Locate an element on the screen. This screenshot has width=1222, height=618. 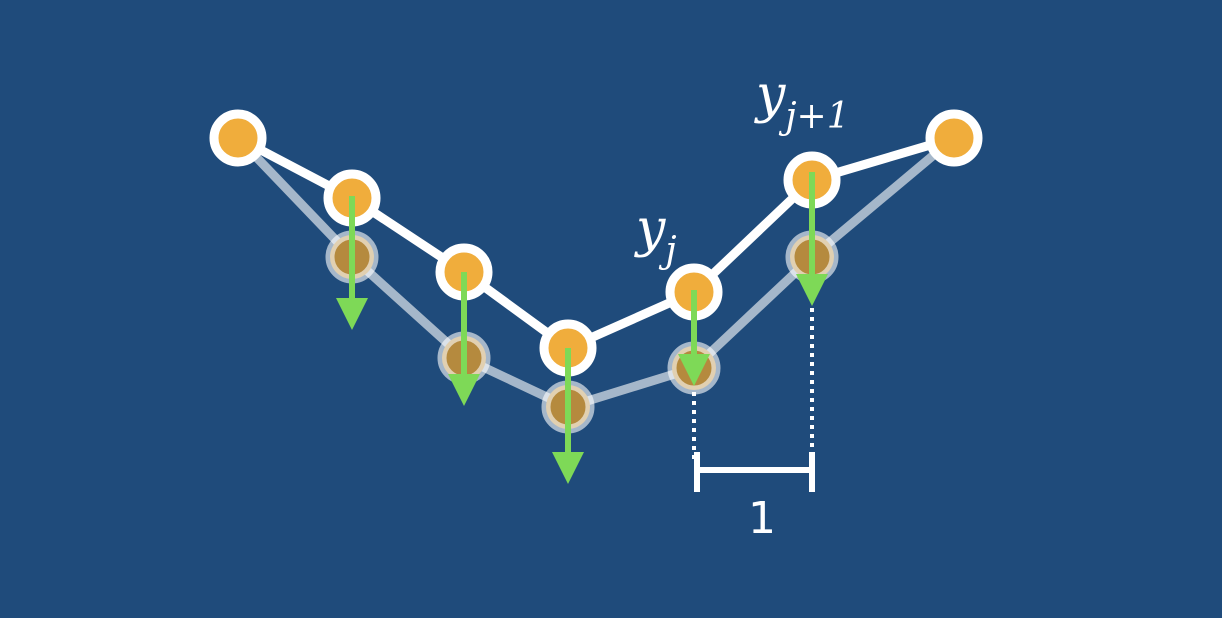
label-yj1-sub: j+1 is located at coordinates (813, 116).